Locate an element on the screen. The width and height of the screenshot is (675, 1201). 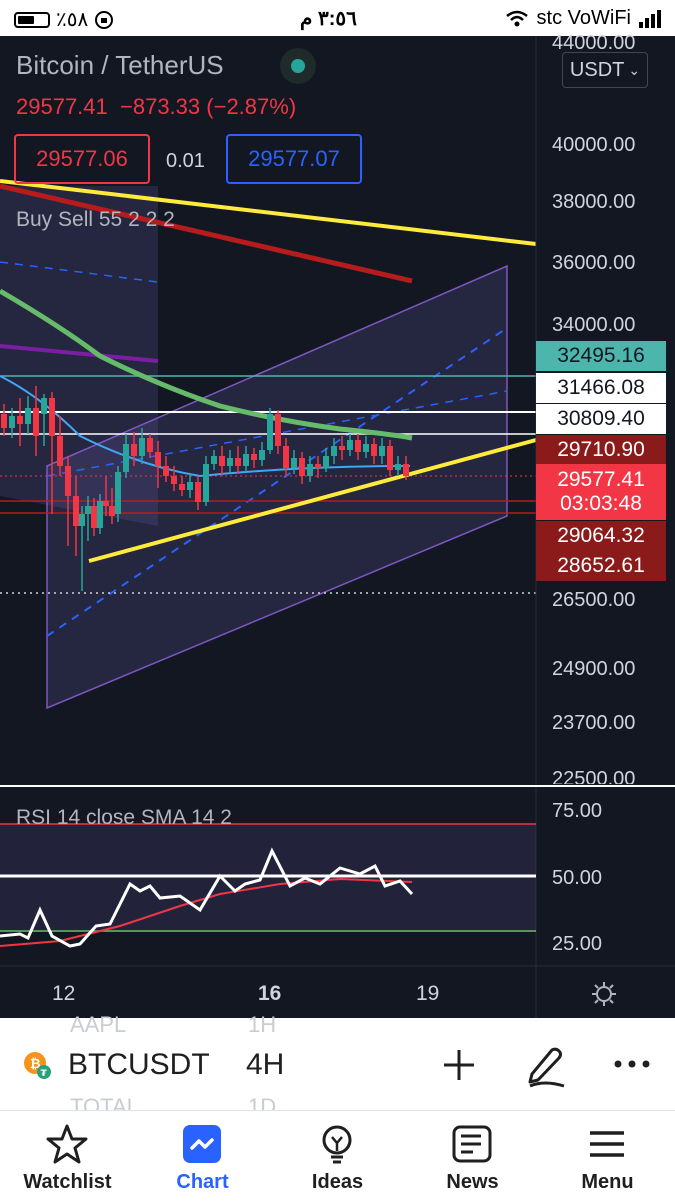
ghost-interval: 1D is located at coordinates (262, 1102).